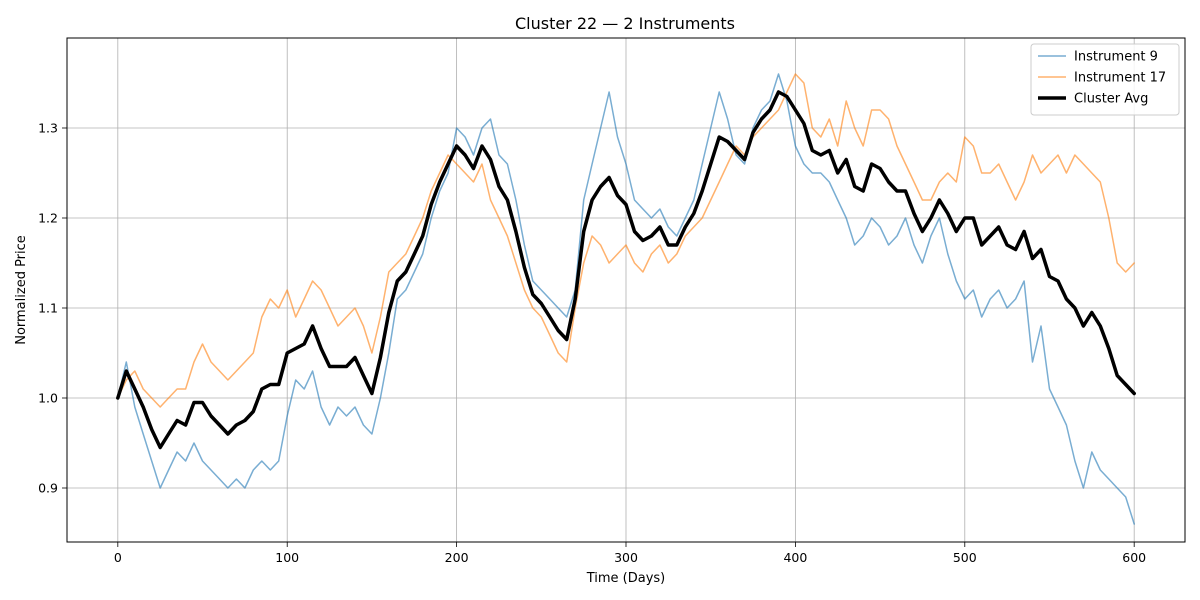 This screenshot has width=1200, height=600. What do you see at coordinates (1120, 78) in the screenshot?
I see `legend-label: Instrument 17` at bounding box center [1120, 78].